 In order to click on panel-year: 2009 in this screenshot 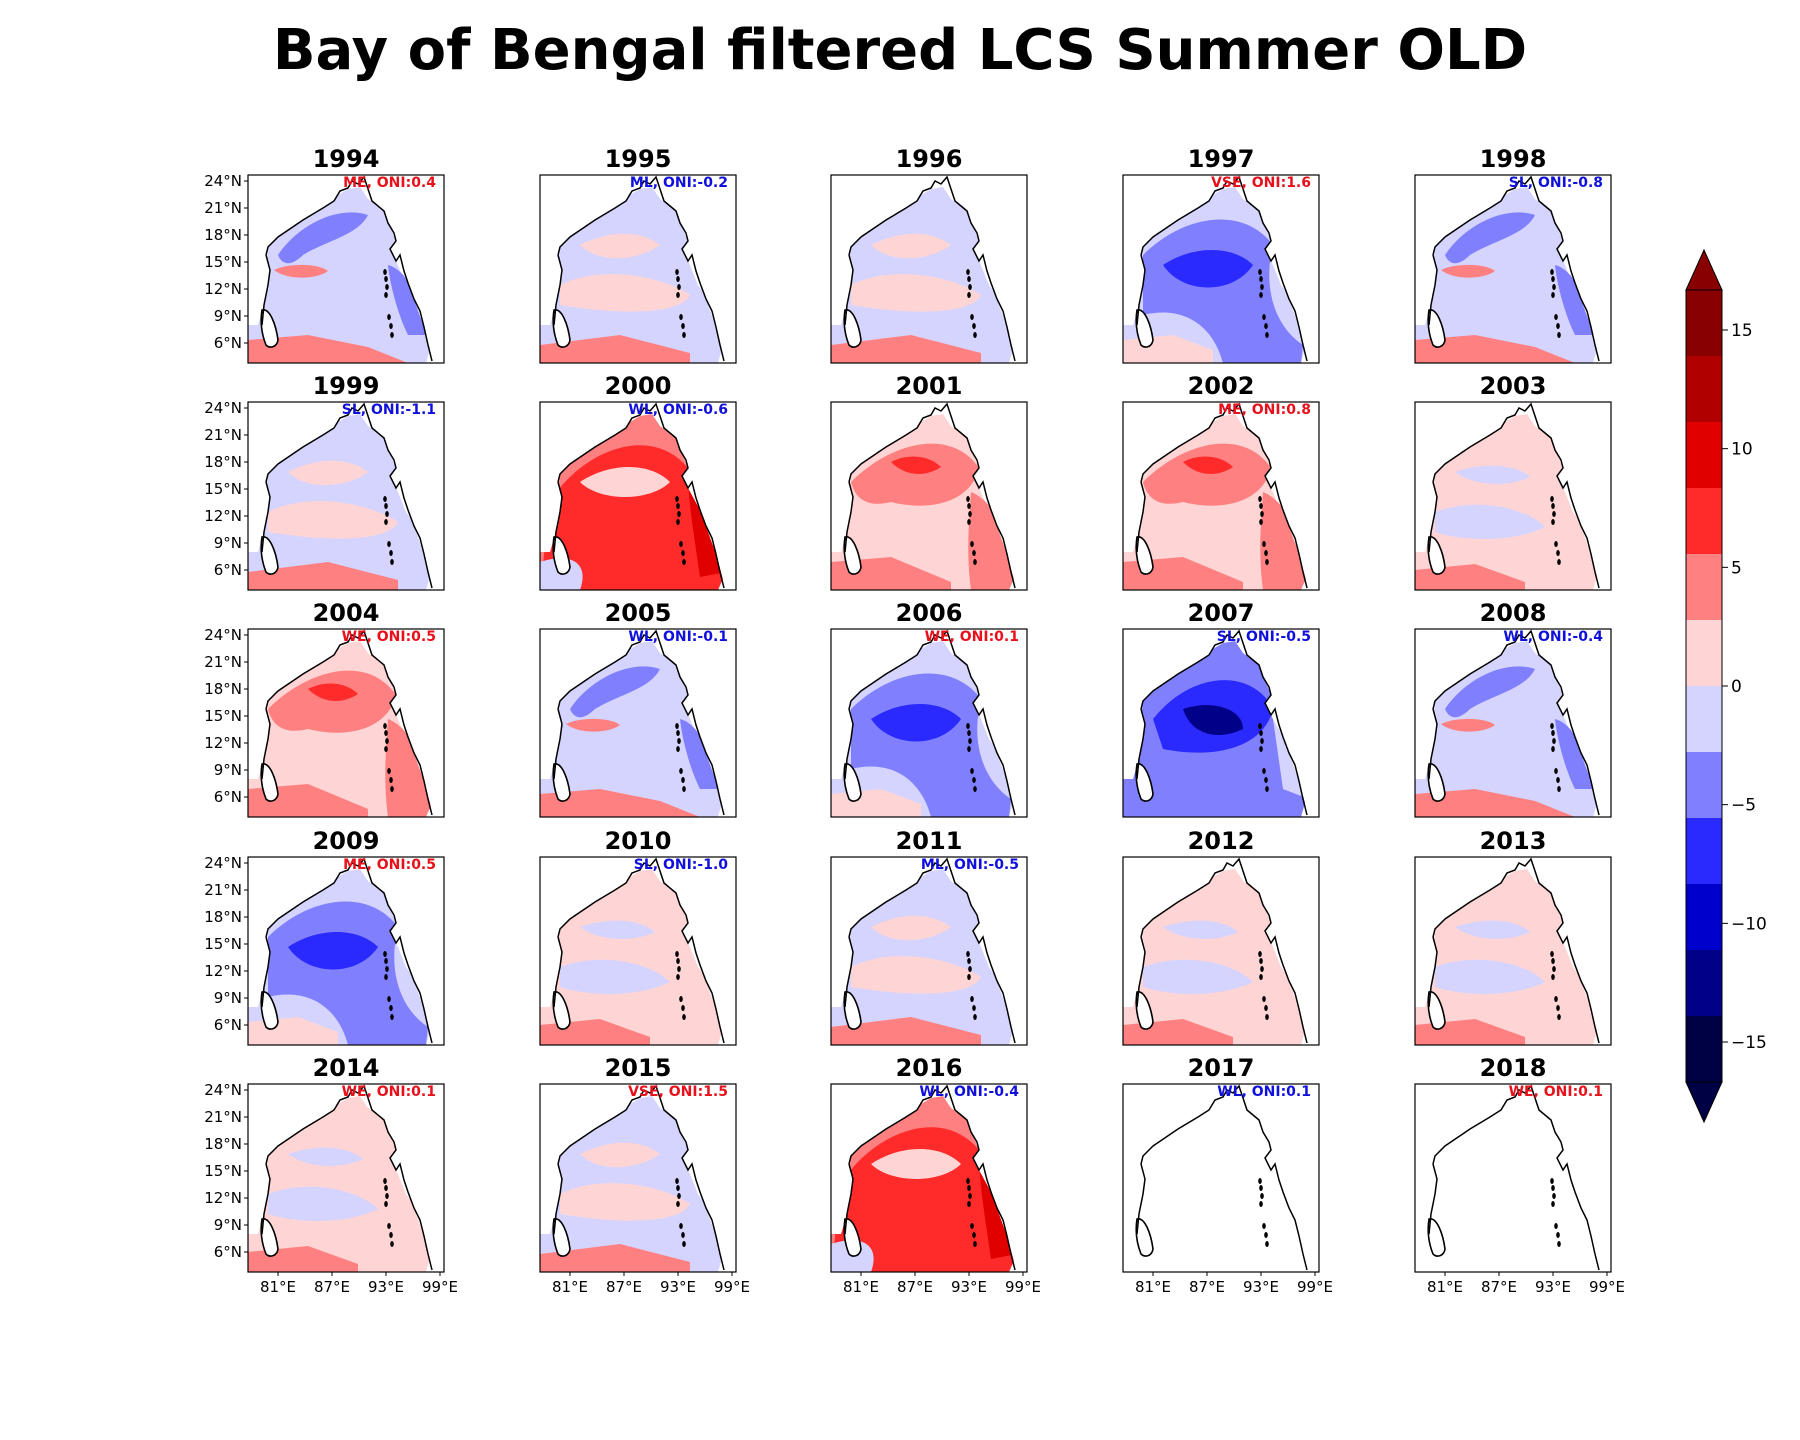, I will do `click(346, 841)`.